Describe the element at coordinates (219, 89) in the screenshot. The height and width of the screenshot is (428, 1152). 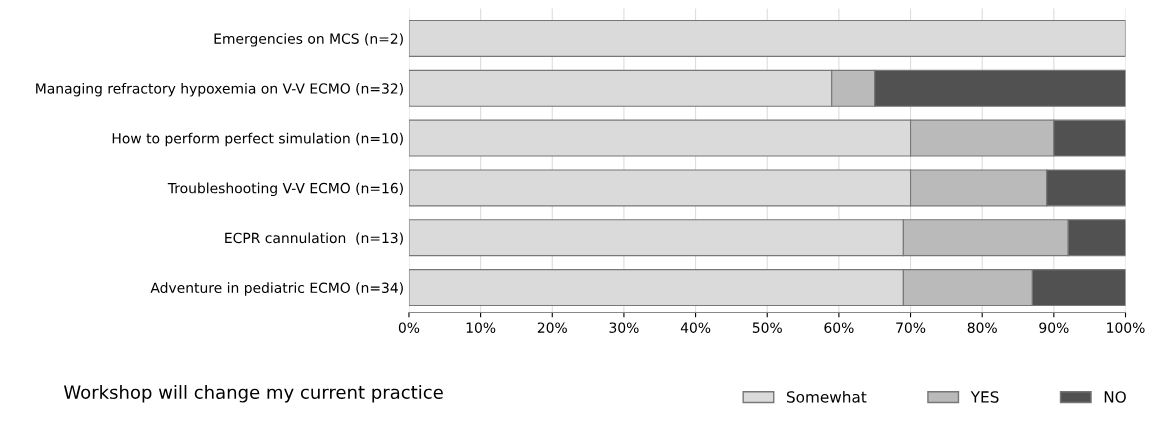
I see `y-tick-label: Managing refractory hypoxemia on V-V ECMO (n=32)` at that location.